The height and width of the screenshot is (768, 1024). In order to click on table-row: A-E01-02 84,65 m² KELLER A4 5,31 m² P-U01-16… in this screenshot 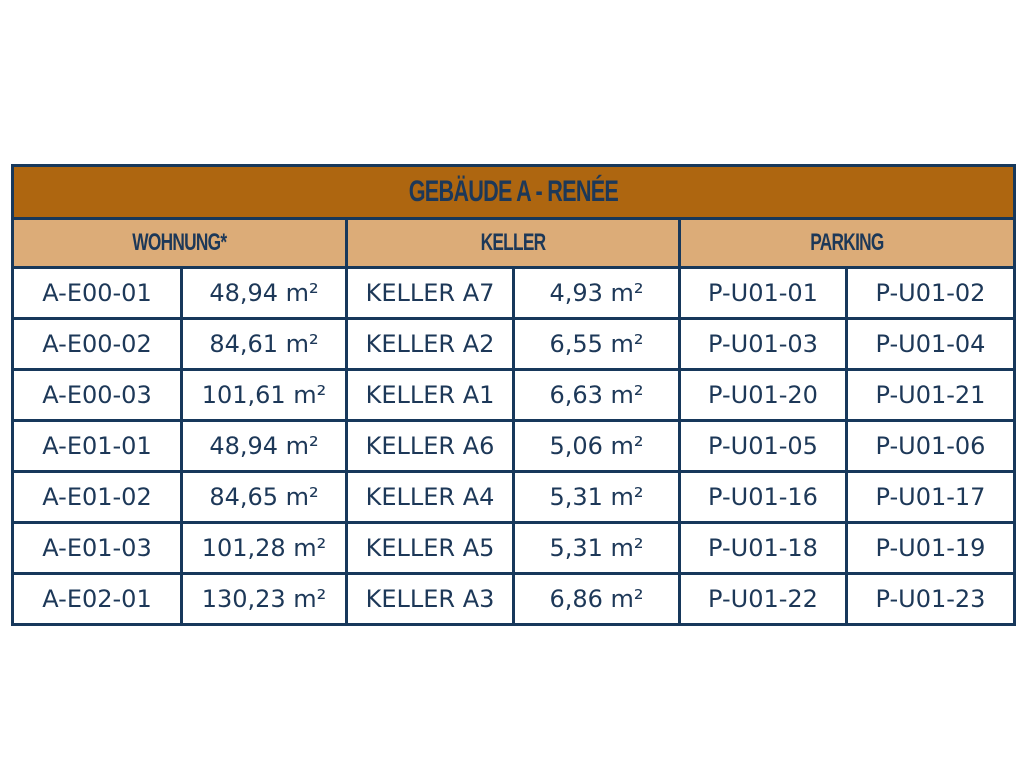, I will do `click(513, 497)`.